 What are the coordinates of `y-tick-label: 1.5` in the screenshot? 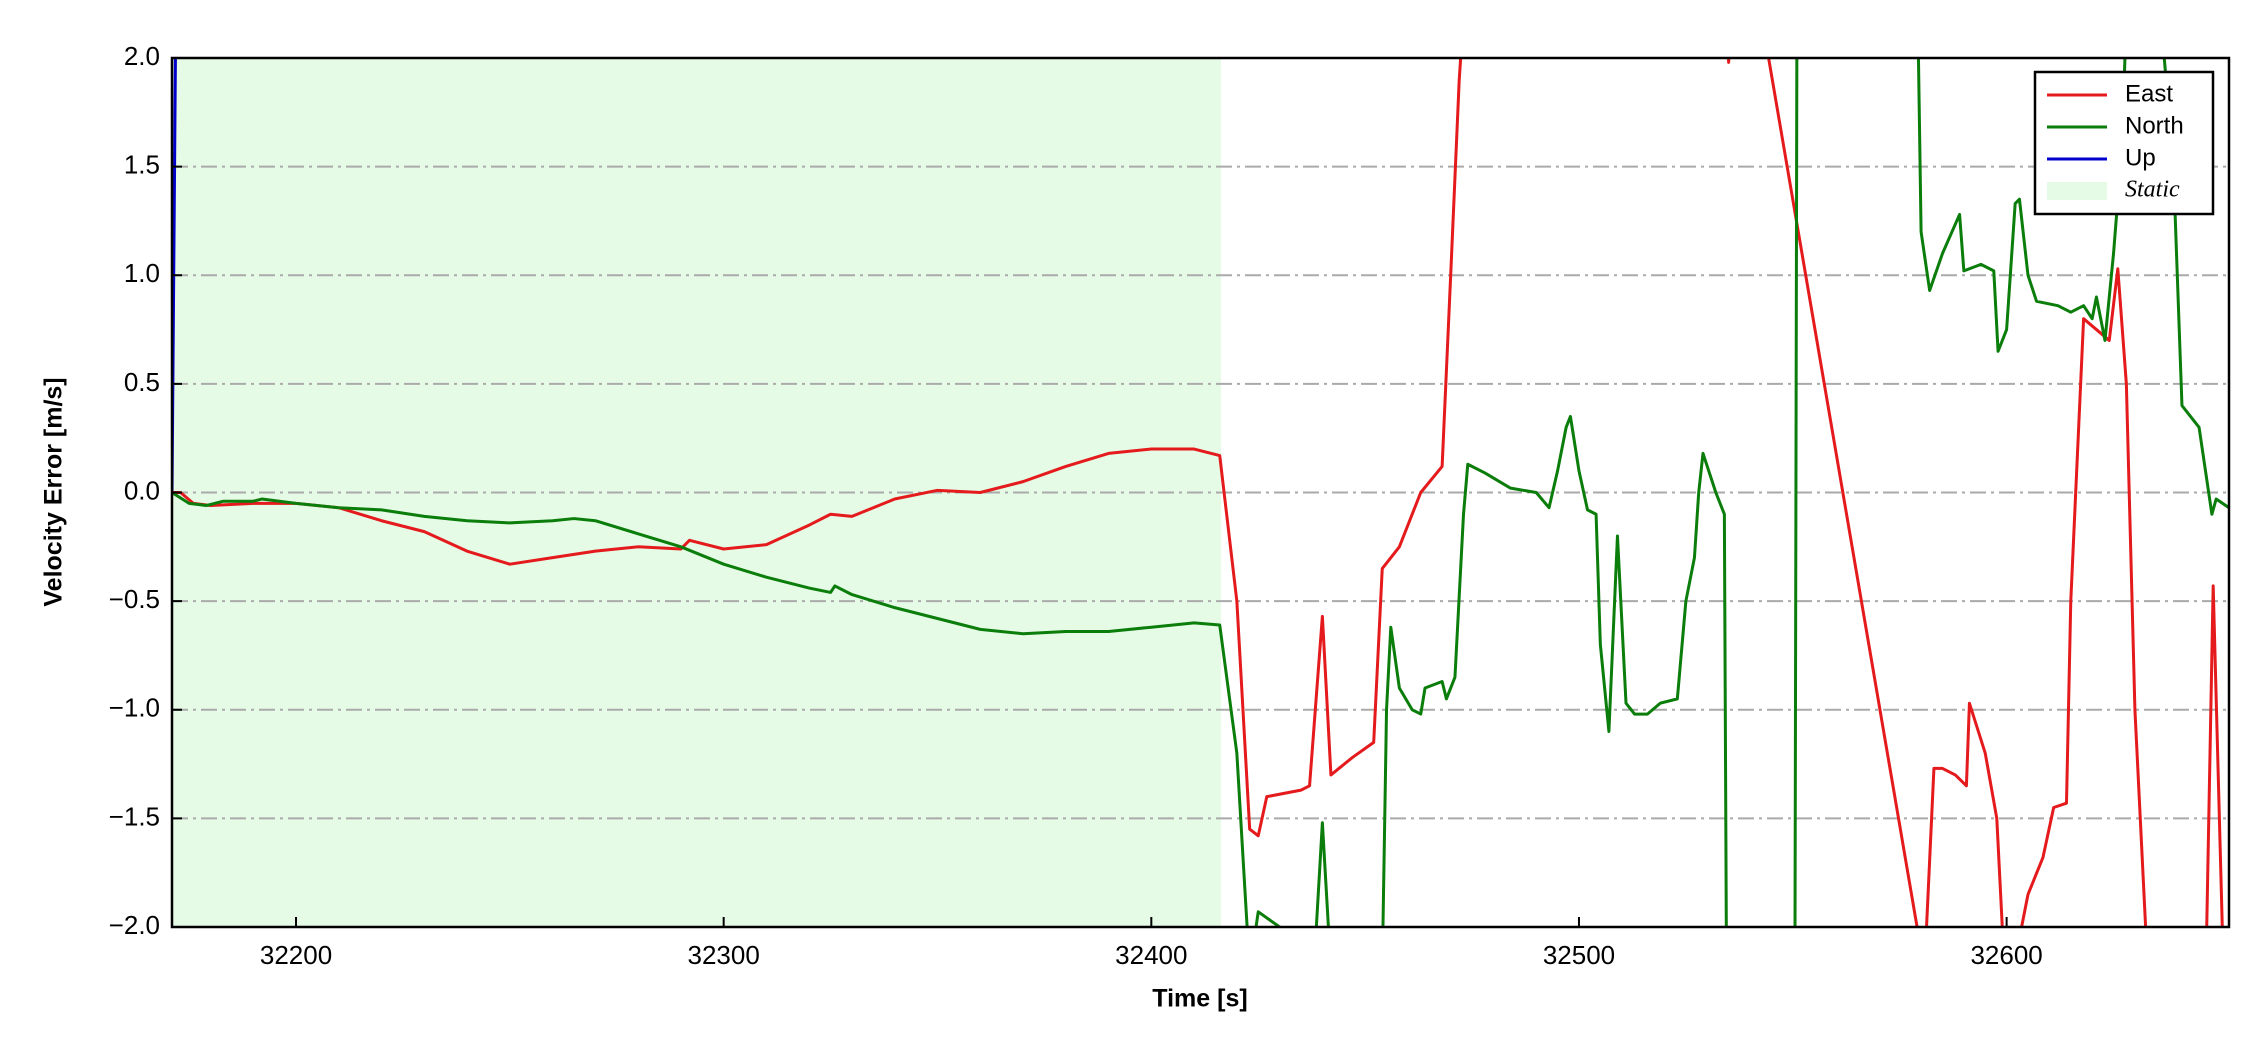 It's located at (142, 165).